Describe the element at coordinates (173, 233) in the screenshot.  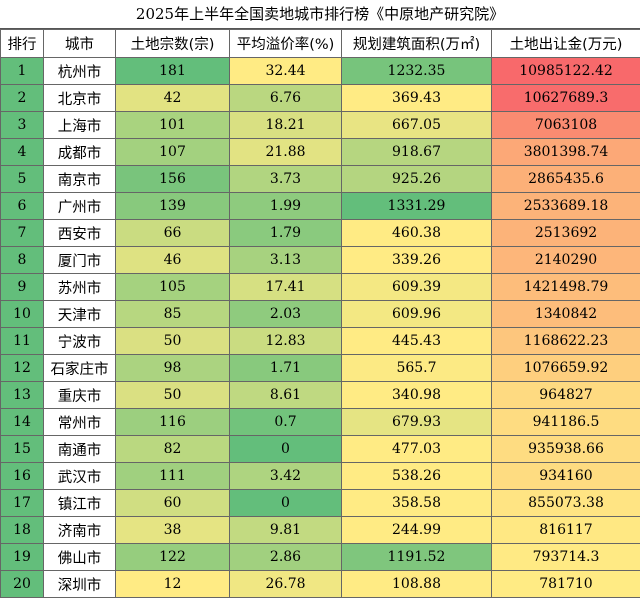
I see `parcels-cell: 66` at that location.